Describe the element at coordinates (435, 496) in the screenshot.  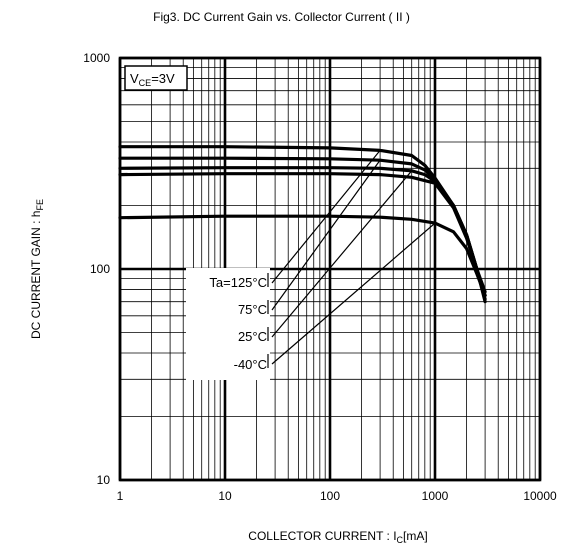
I see `x-tick-label: 1000` at that location.